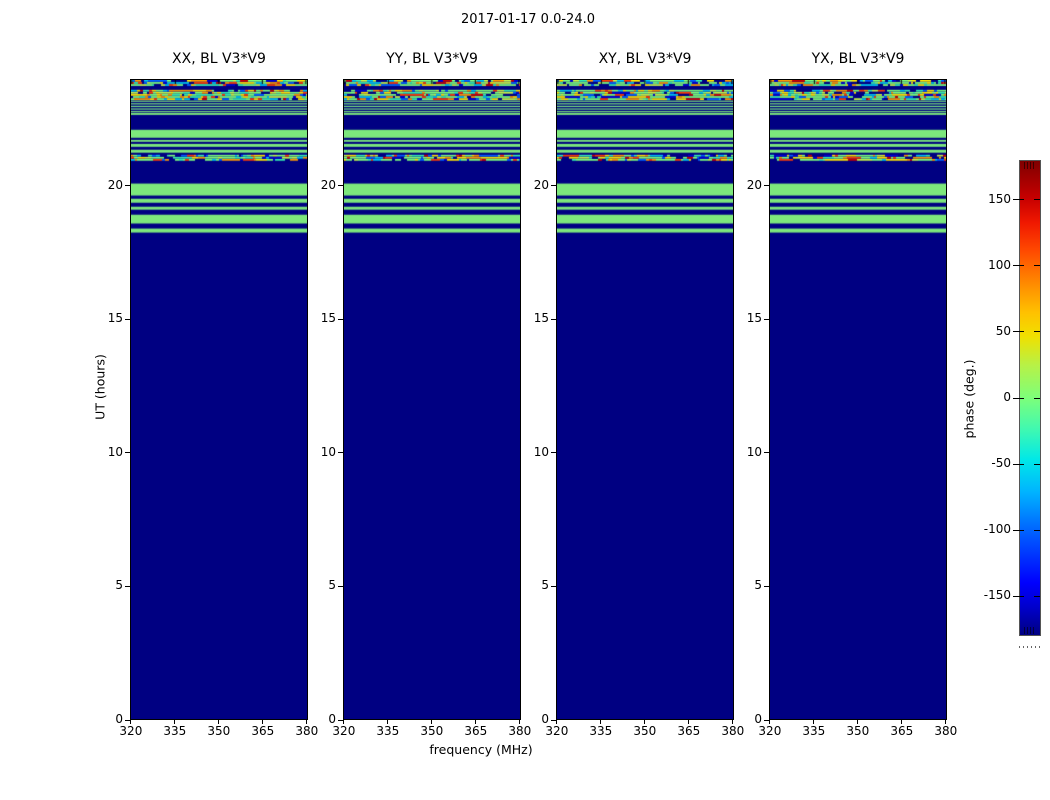 This screenshot has height=800, width=1050. I want to click on phase-waterfall-canvas-yy, so click(432, 399).